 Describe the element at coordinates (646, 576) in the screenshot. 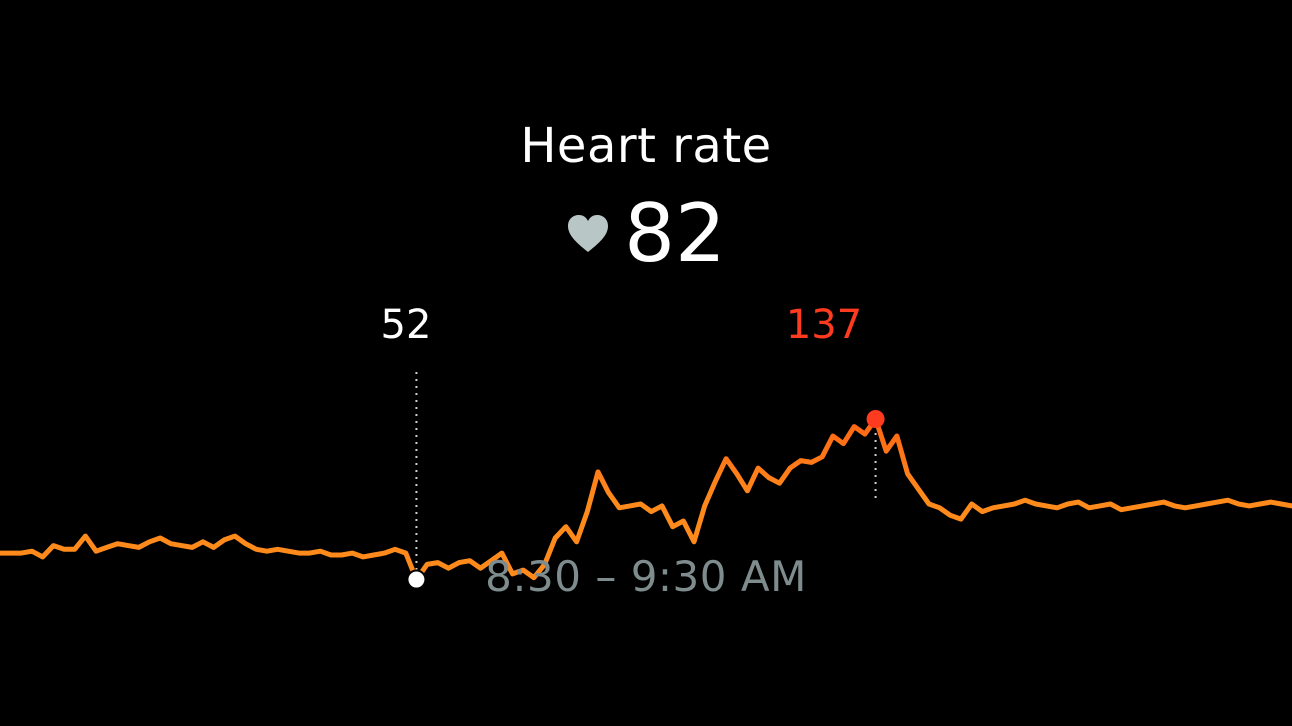

I see `time-range-label: 8:30 – 9:30 AM` at that location.